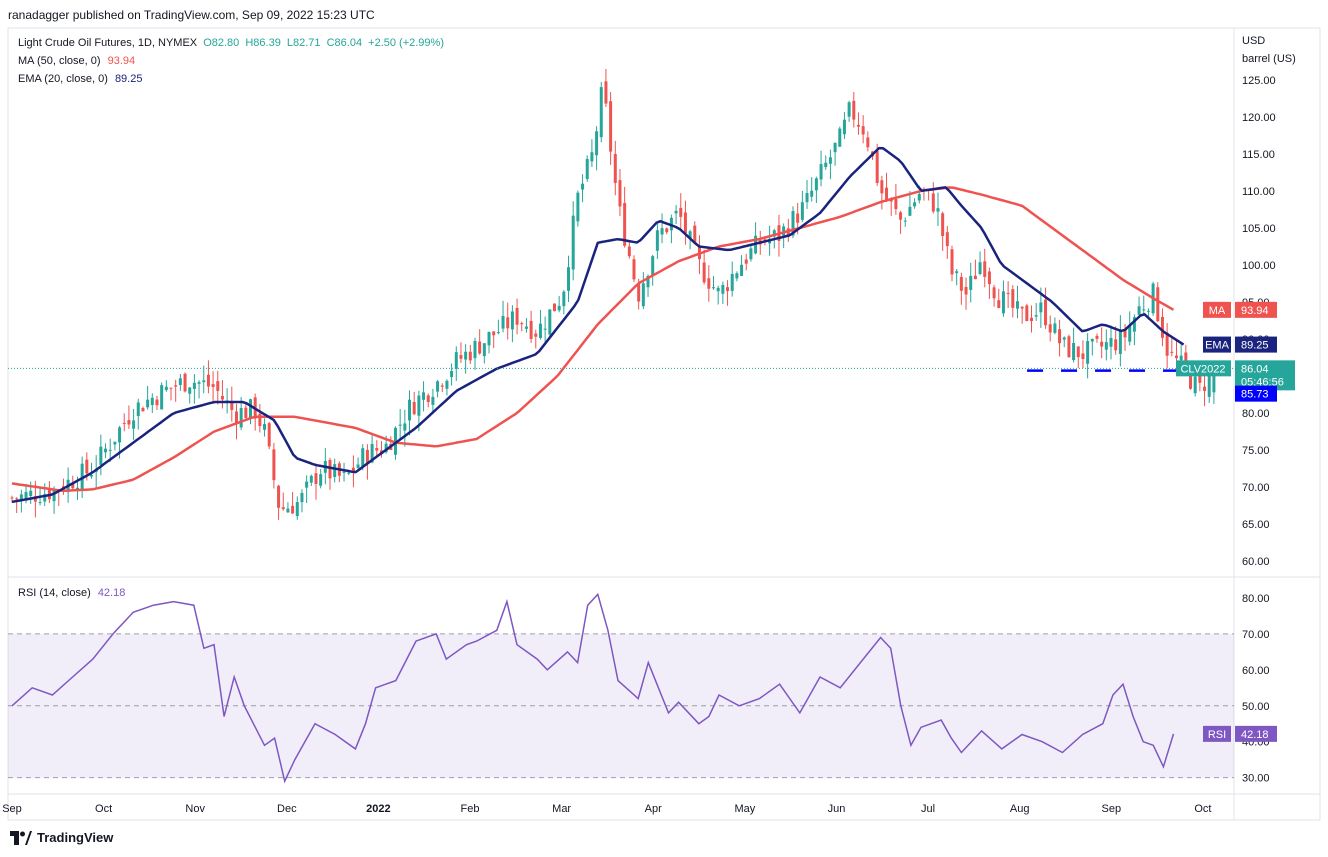  I want to click on symbol-tag-value-bg, so click(1265, 375).